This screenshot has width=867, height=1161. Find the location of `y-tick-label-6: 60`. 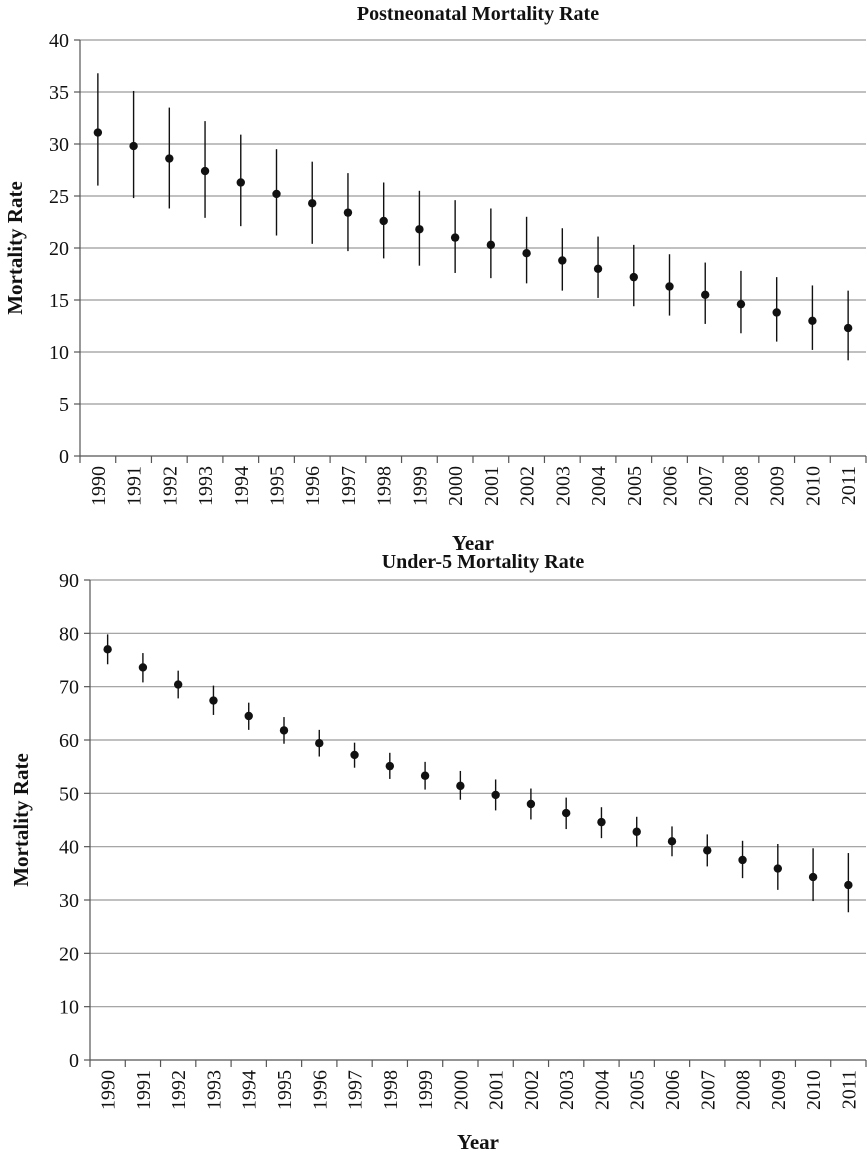

y-tick-label-6: 60 is located at coordinates (69, 741).